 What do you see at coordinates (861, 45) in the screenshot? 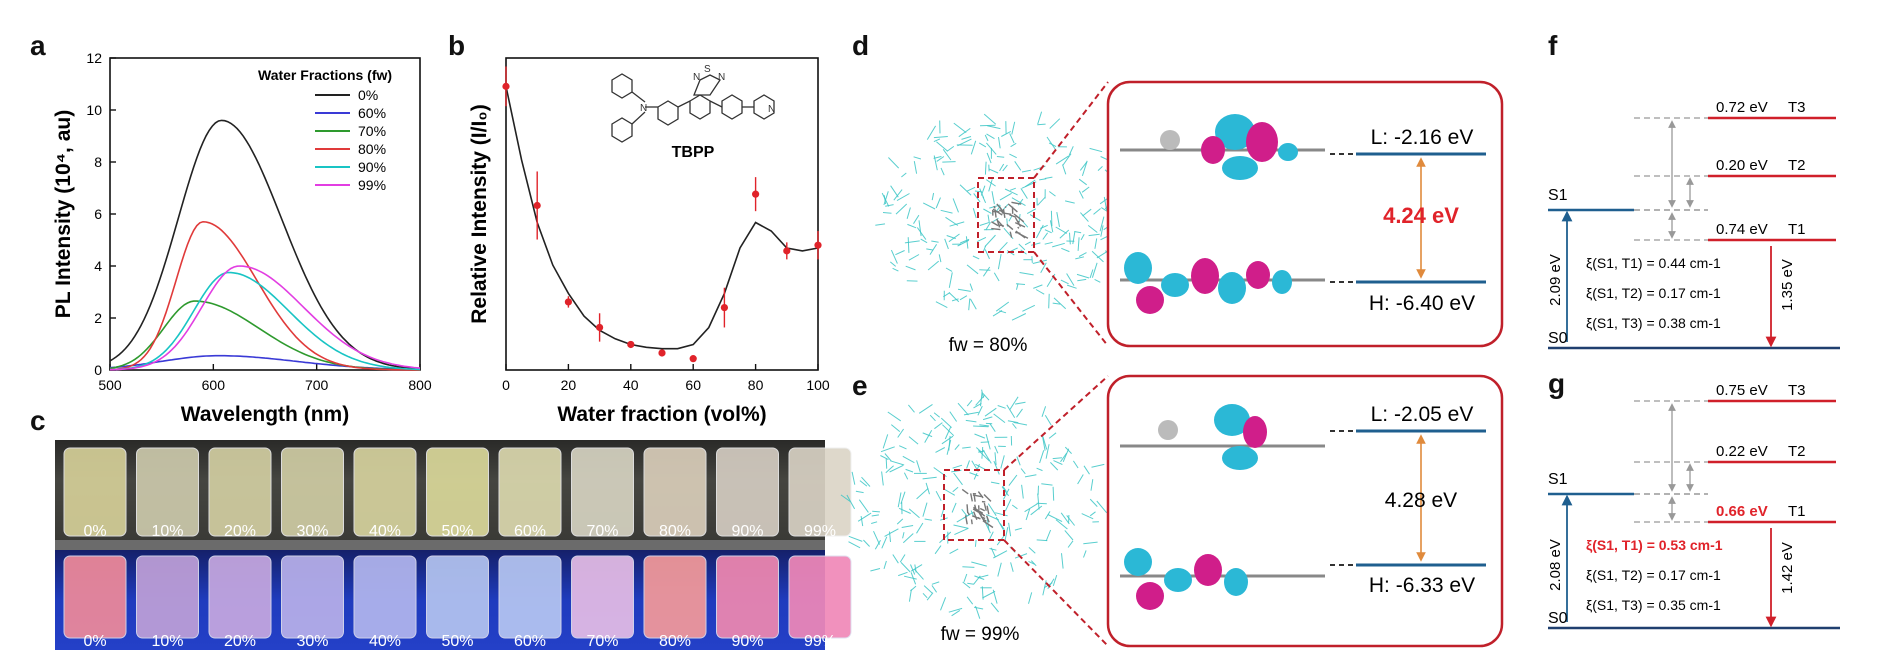
I see `panel-label-d: d` at bounding box center [861, 45].